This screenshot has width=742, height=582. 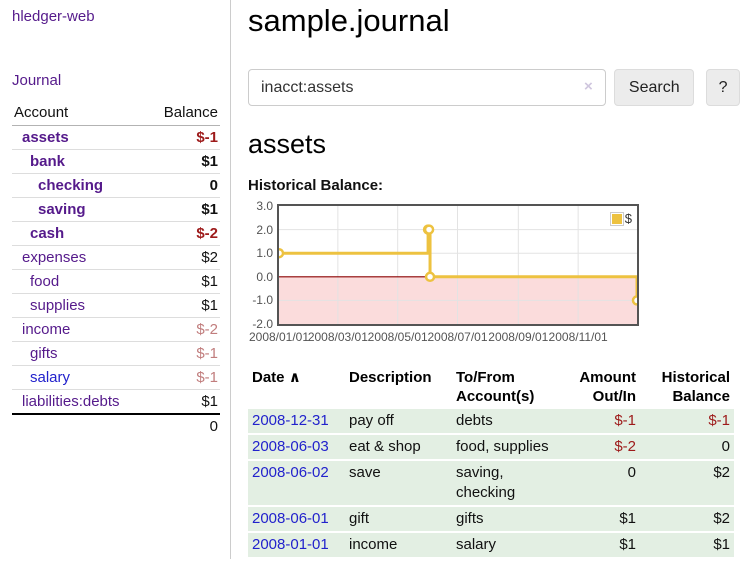 I want to click on txn-date-cell: 2008-12-31, so click(x=296, y=421).